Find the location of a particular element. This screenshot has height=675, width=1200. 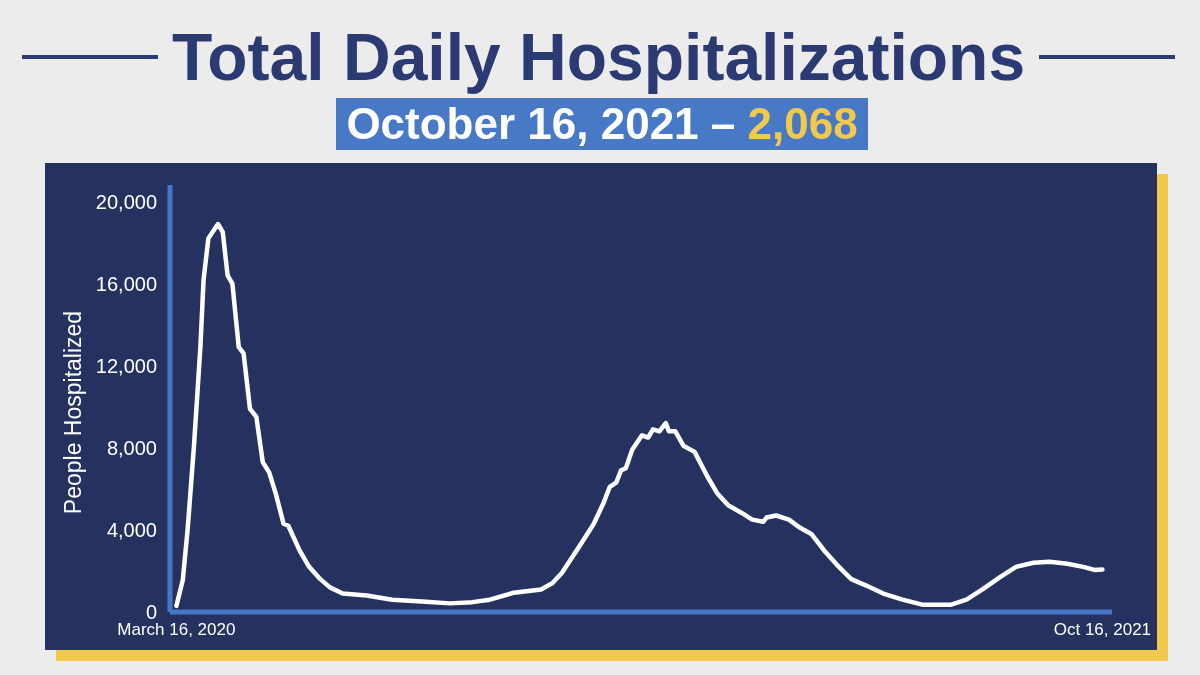

x-tick-label: Oct 16, 2021 is located at coordinates (1102, 630).